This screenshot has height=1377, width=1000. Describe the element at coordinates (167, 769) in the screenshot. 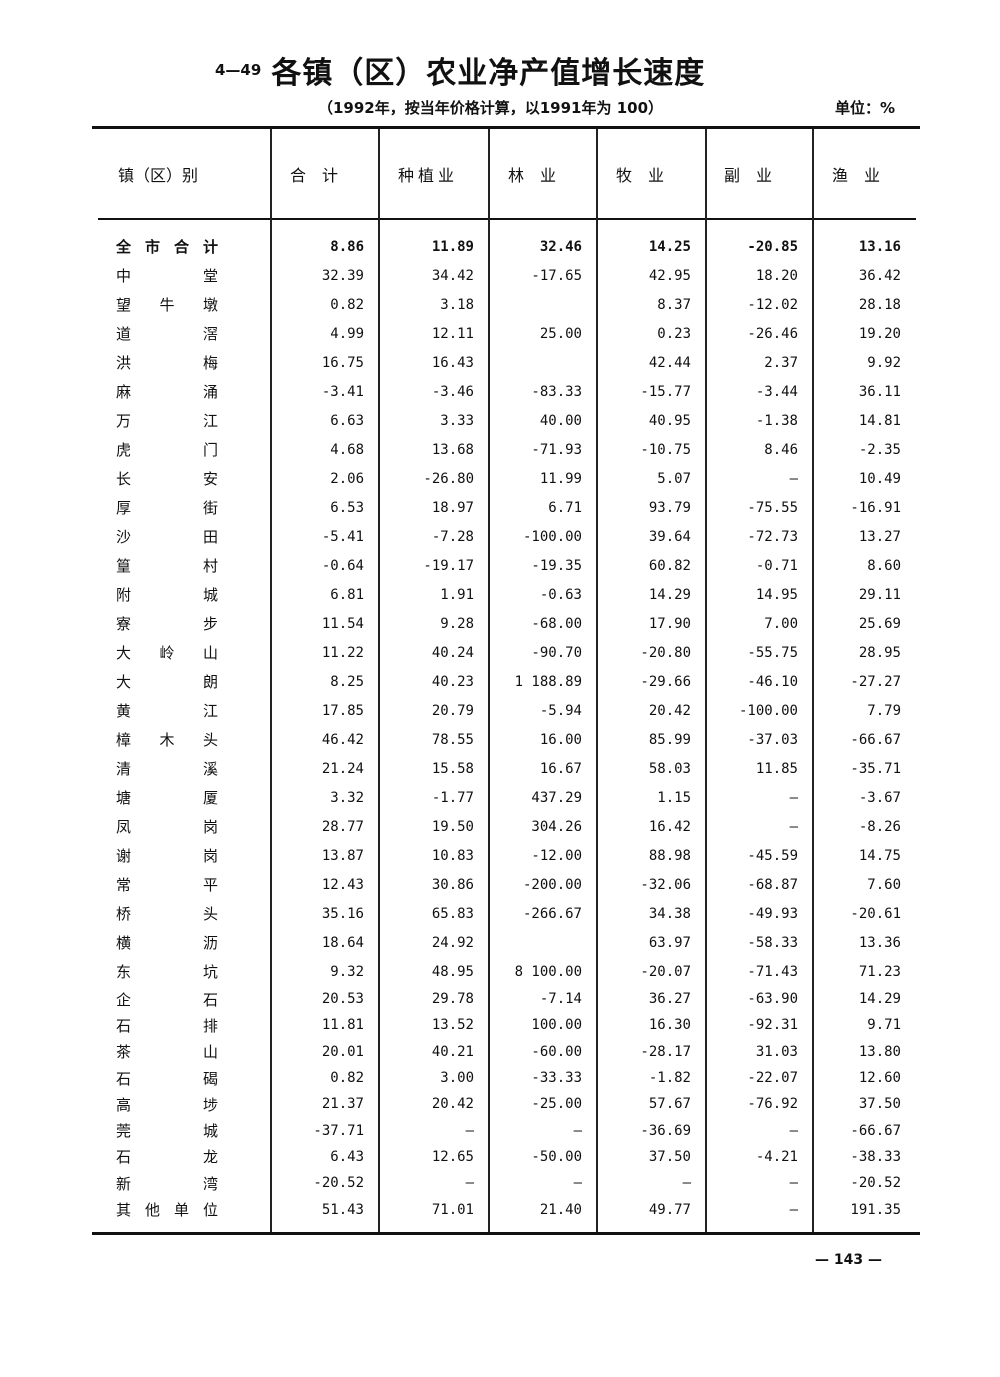

I see `town-name: 清溪` at that location.